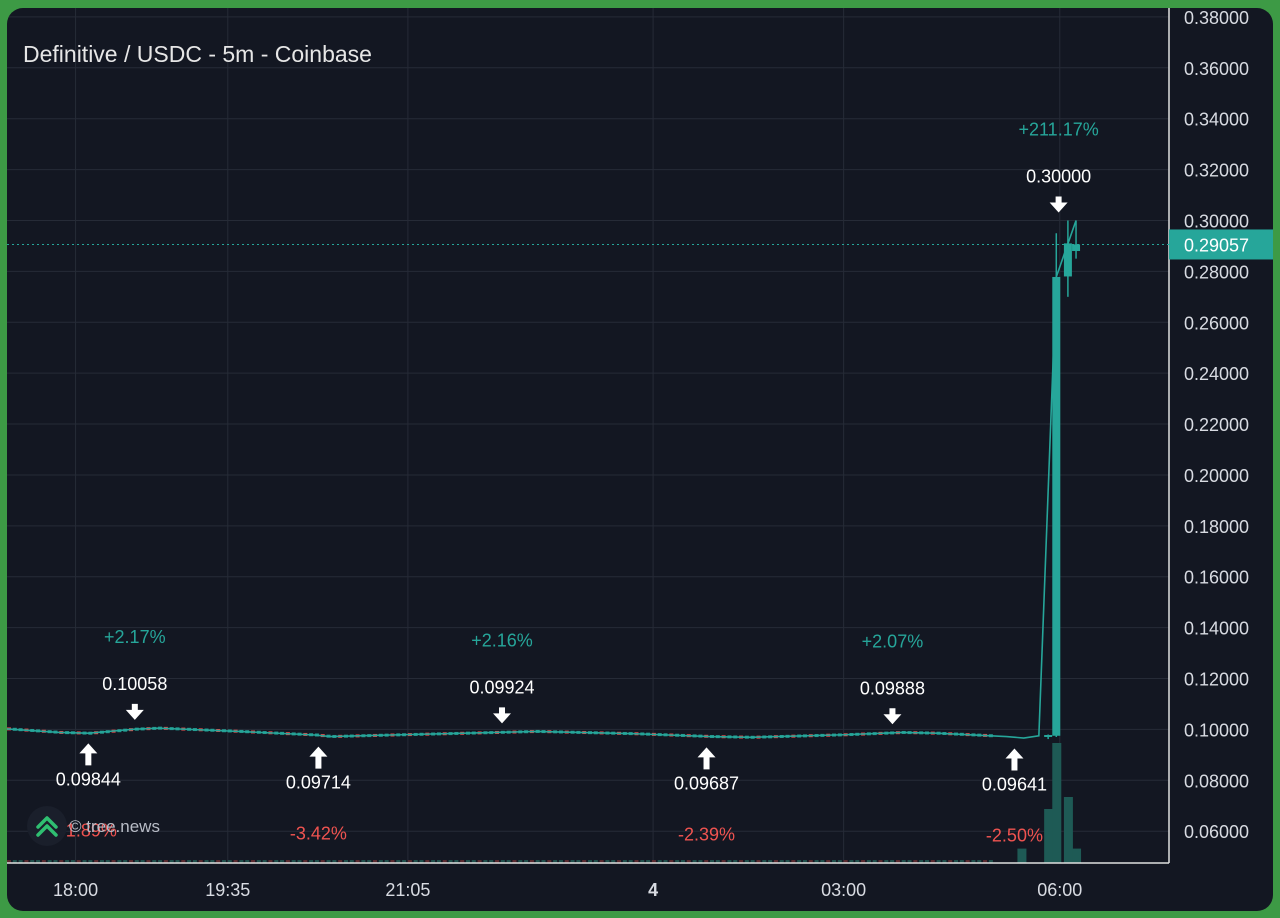 This screenshot has width=1280, height=918. I want to click on price-annotation: 0.09844, so click(88, 779).